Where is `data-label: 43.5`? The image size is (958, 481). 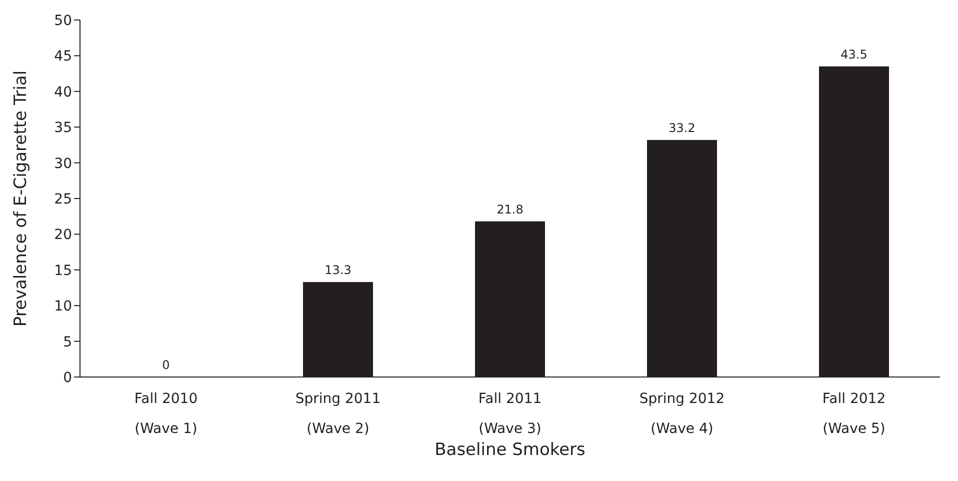 data-label: 43.5 is located at coordinates (854, 54).